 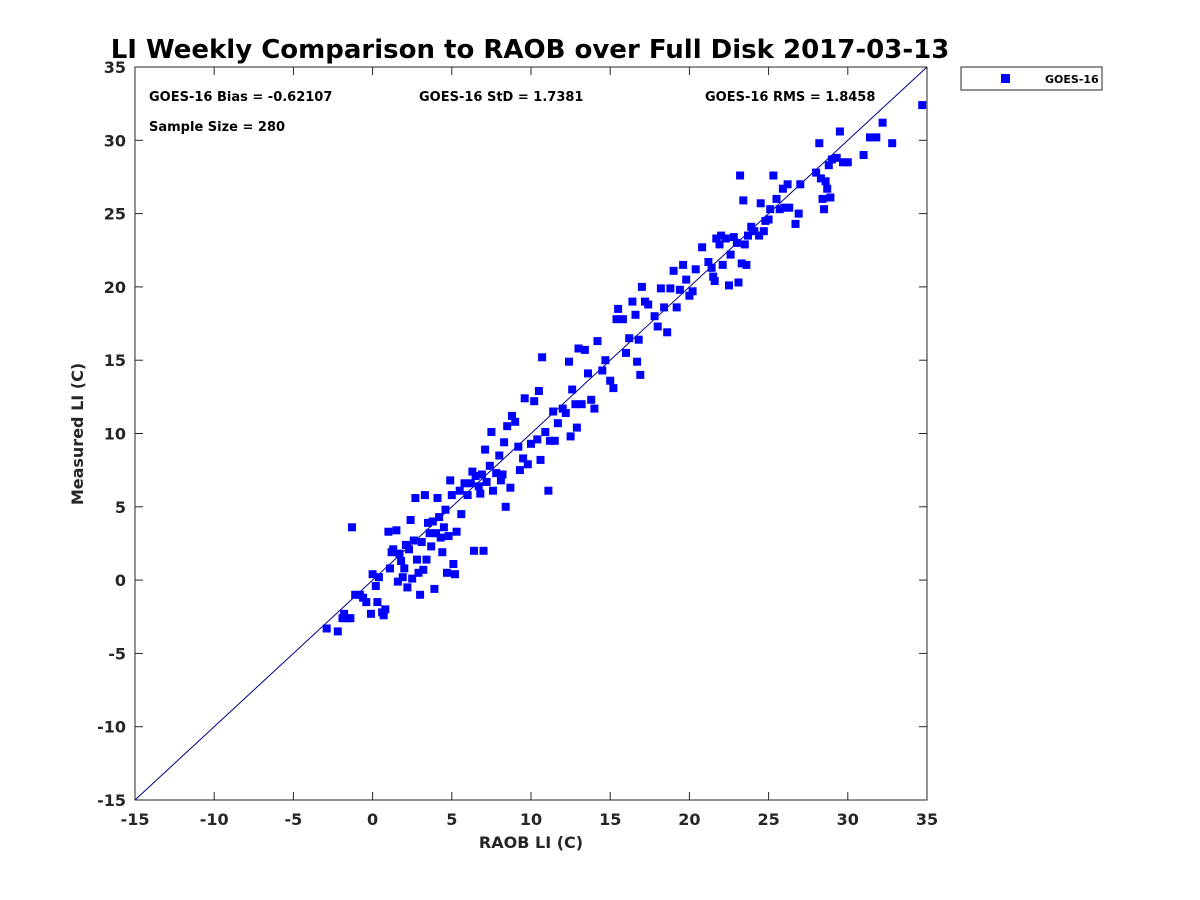 What do you see at coordinates (1031, 78) in the screenshot?
I see `legend: GOES-16` at bounding box center [1031, 78].